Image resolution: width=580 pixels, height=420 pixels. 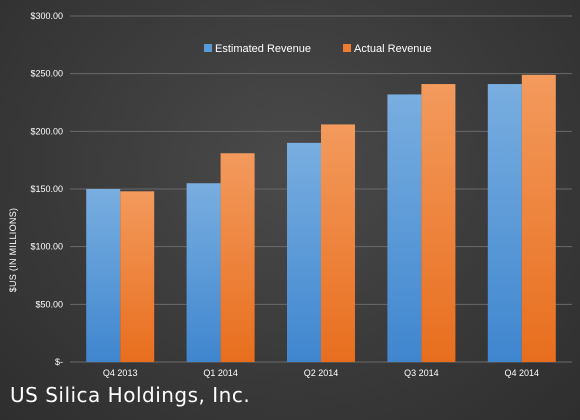 I want to click on y-tick-label: $200.00, so click(x=46, y=131).